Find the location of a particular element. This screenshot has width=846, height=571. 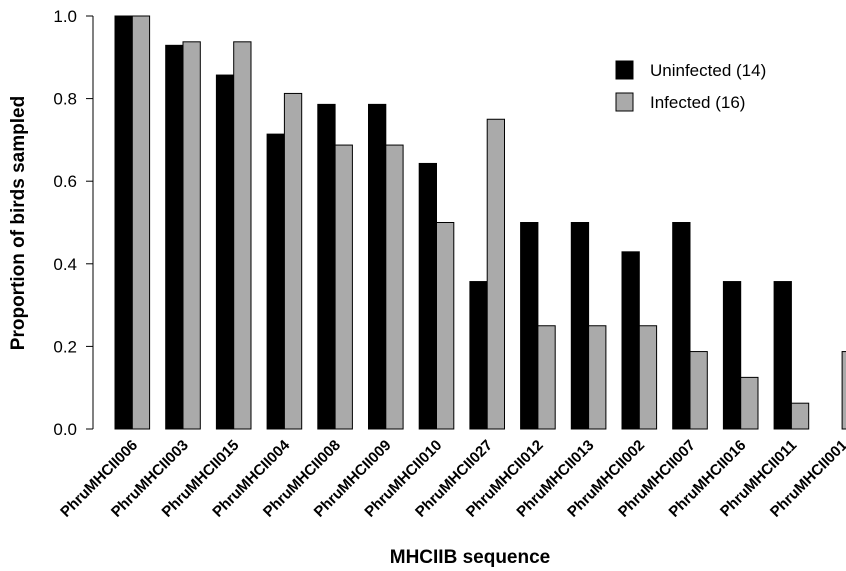

legend-label-1: Infected (16) is located at coordinates (697, 102).